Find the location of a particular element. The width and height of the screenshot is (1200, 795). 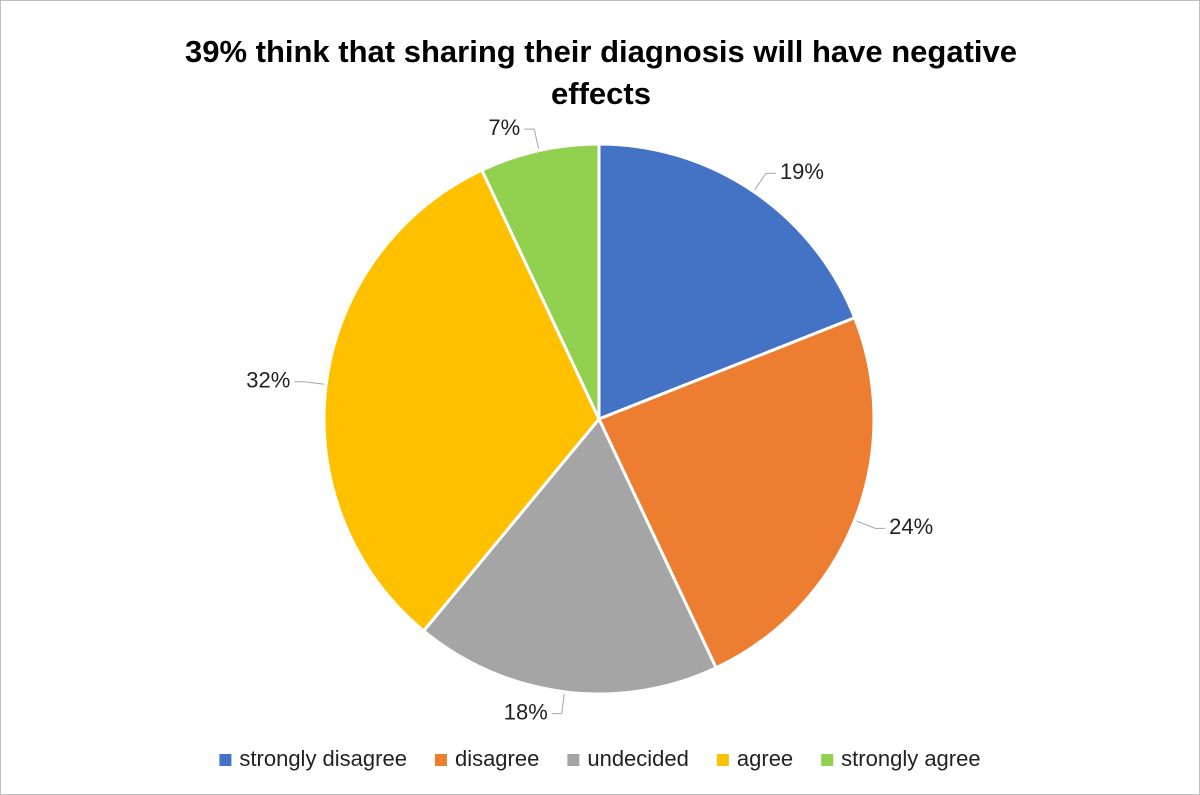

data-label: 24% is located at coordinates (911, 526).